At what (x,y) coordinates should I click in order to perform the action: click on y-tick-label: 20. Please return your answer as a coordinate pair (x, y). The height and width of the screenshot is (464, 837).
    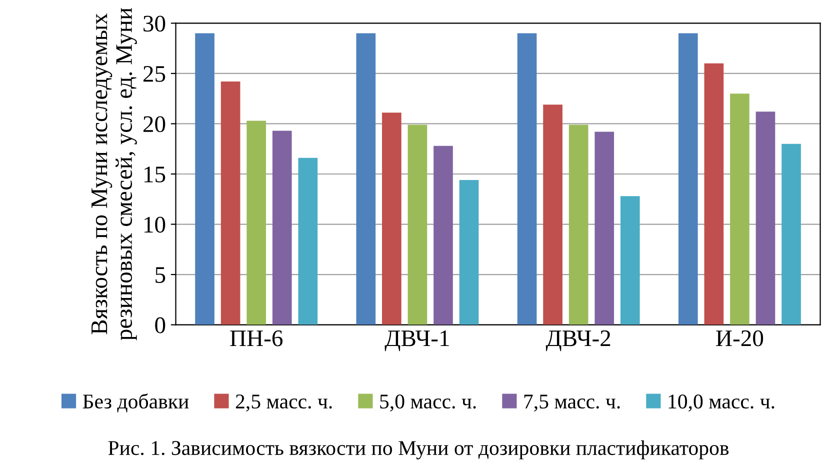
    Looking at the image, I should click on (154, 124).